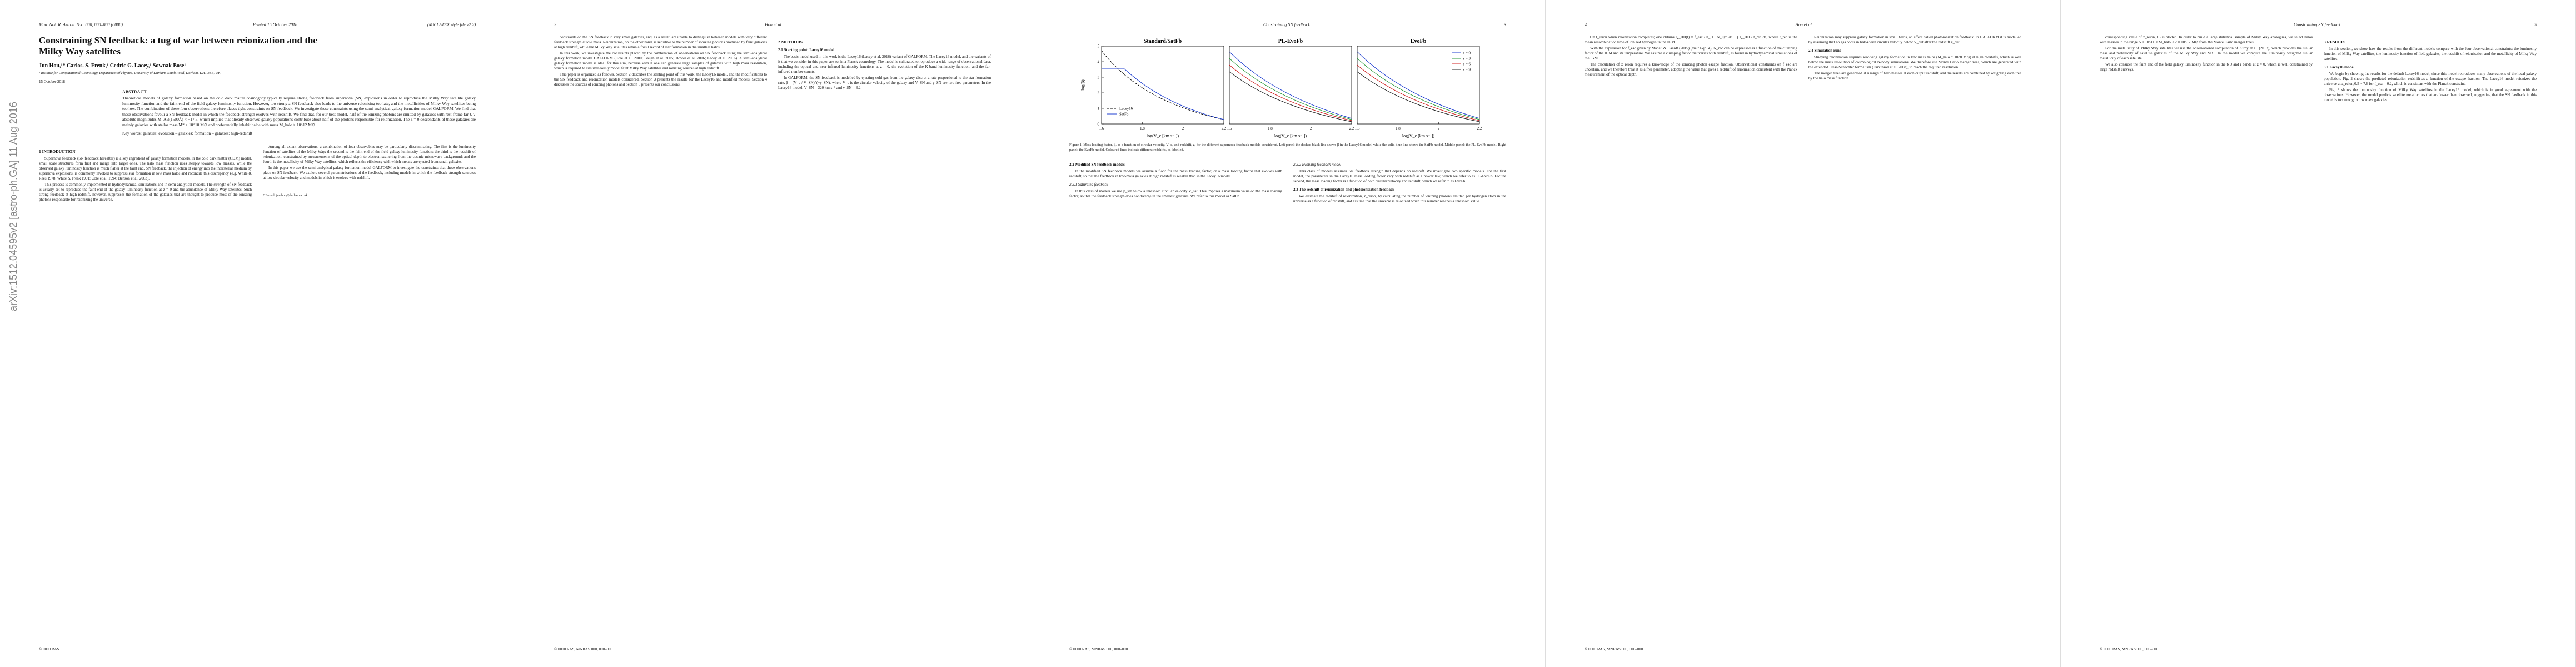 The height and width of the screenshot is (667, 2576). Describe the element at coordinates (1097, 164) in the screenshot. I see `subheading: 2.2 Modified SN feedback models` at that location.